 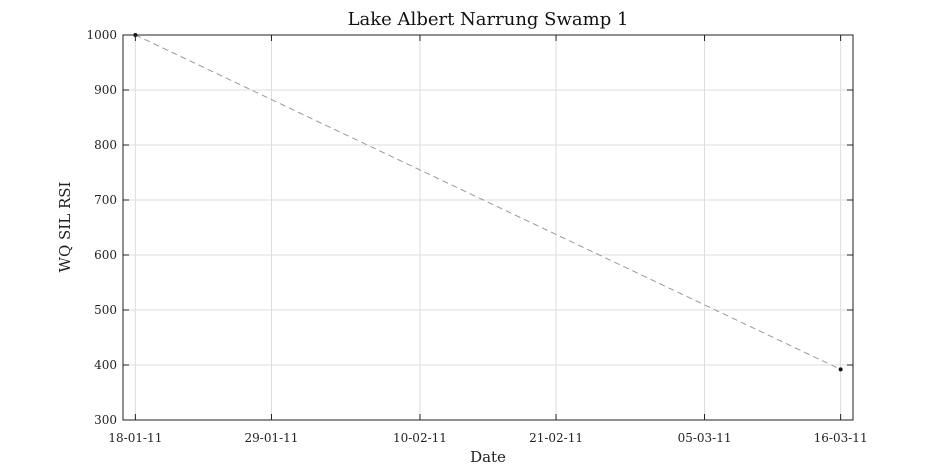 I want to click on x-tick-label: 05-03-11, so click(x=705, y=438).